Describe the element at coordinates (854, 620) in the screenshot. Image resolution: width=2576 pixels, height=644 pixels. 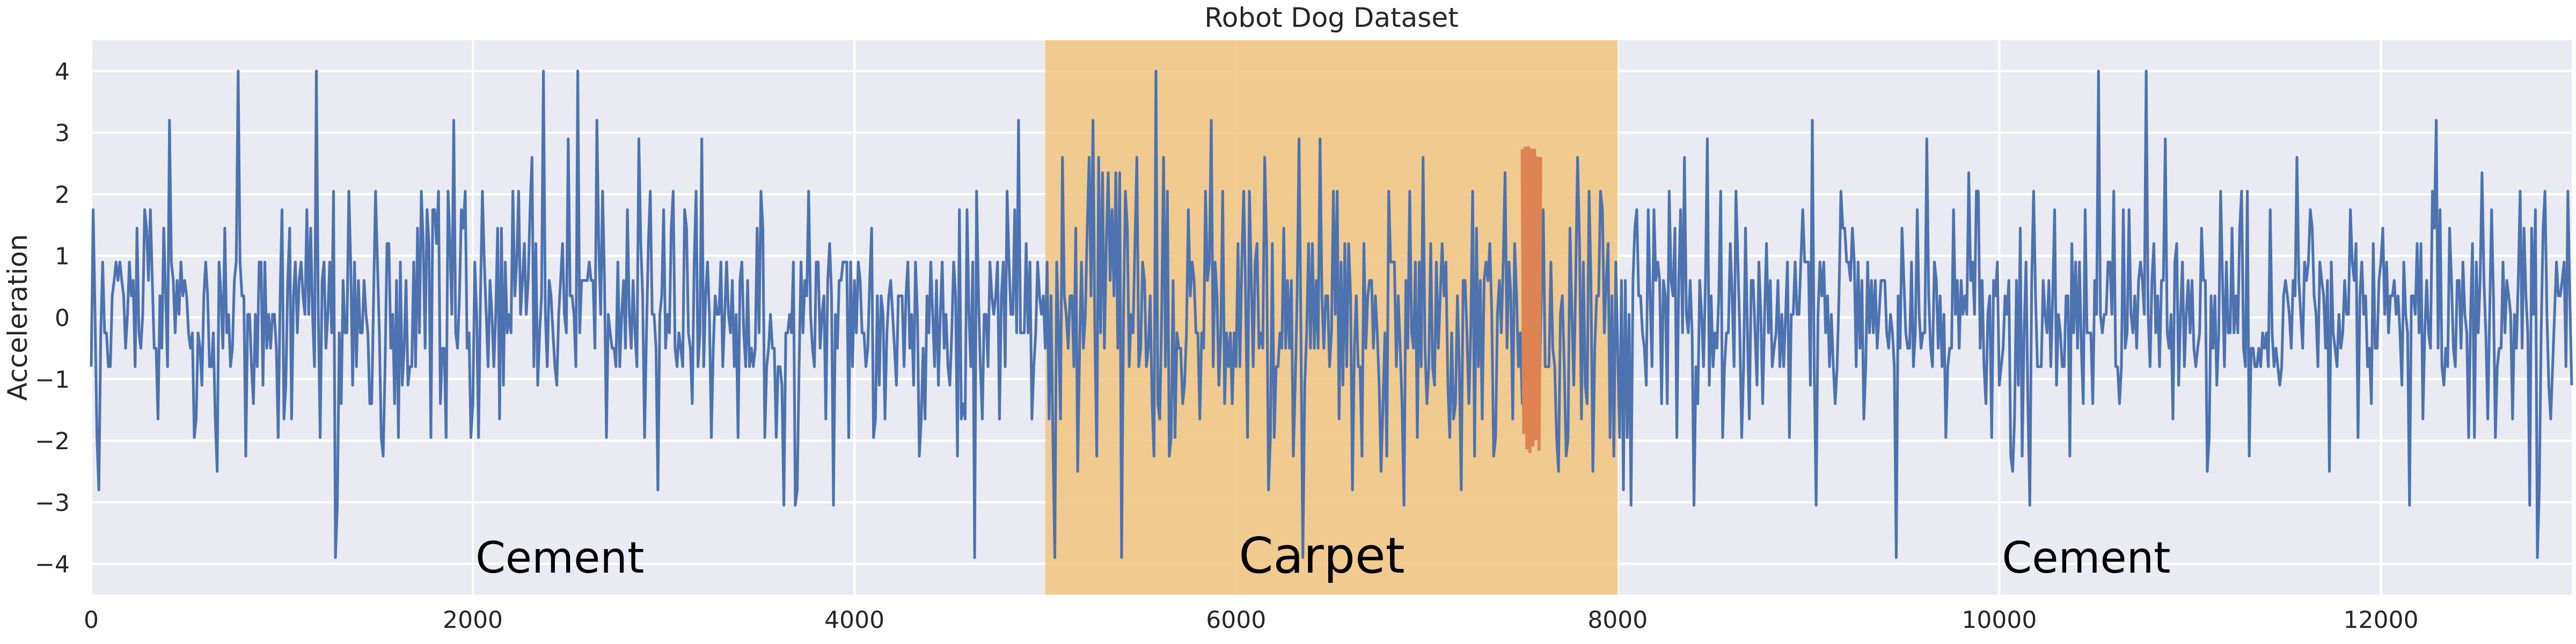
I see `x-tick-label: 4000` at that location.